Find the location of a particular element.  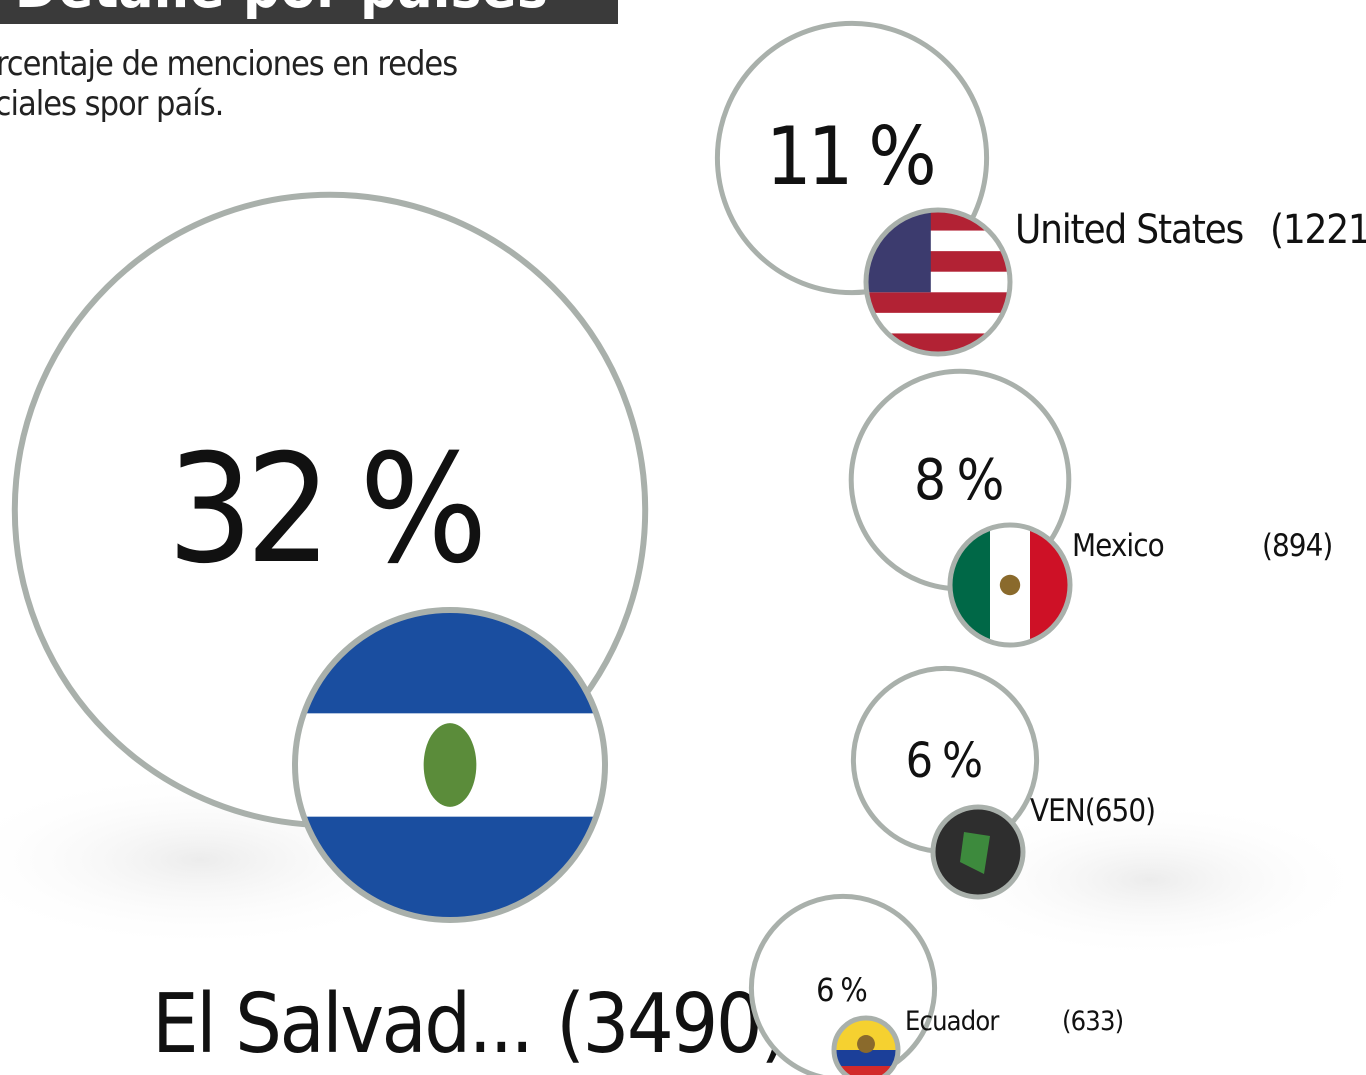

chart-title: Detalle por países is located at coordinates (309, 12).